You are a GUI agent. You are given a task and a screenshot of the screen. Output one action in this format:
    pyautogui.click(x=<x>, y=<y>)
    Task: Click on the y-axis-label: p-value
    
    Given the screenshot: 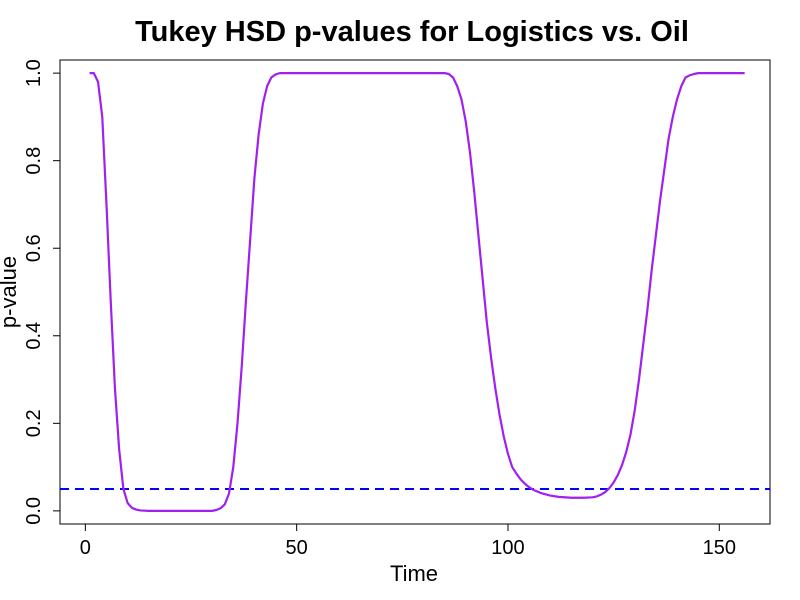 What is the action you would take?
    pyautogui.click(x=10, y=292)
    